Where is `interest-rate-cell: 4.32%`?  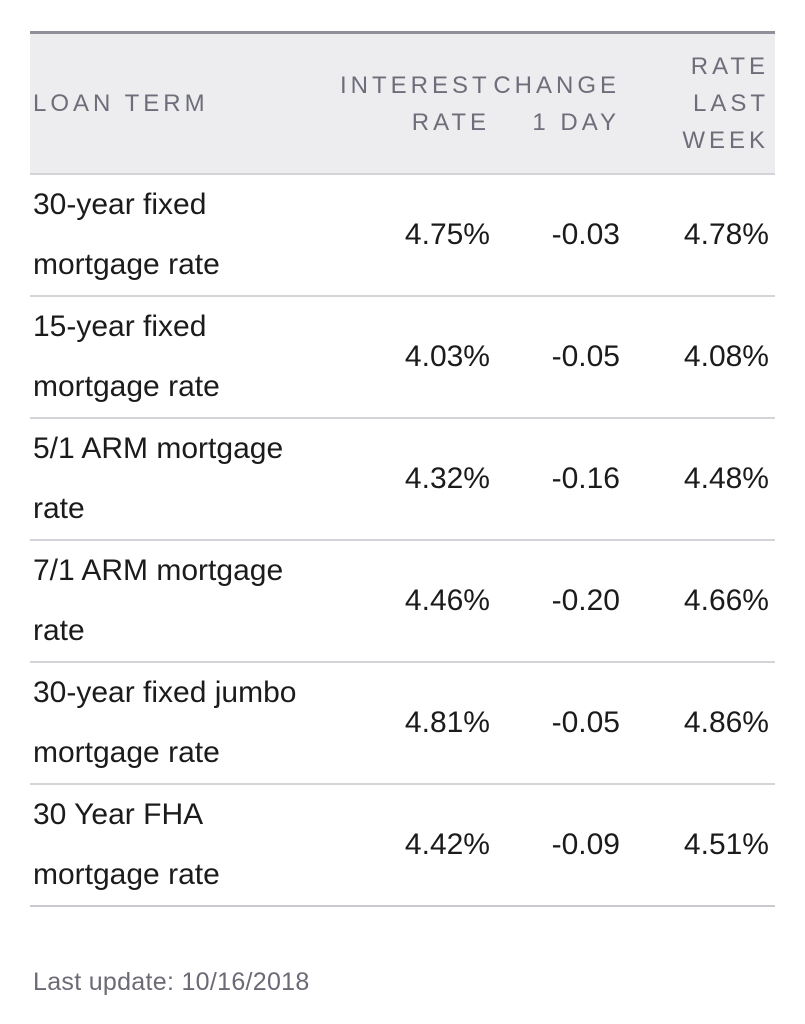 interest-rate-cell: 4.32% is located at coordinates (447, 478).